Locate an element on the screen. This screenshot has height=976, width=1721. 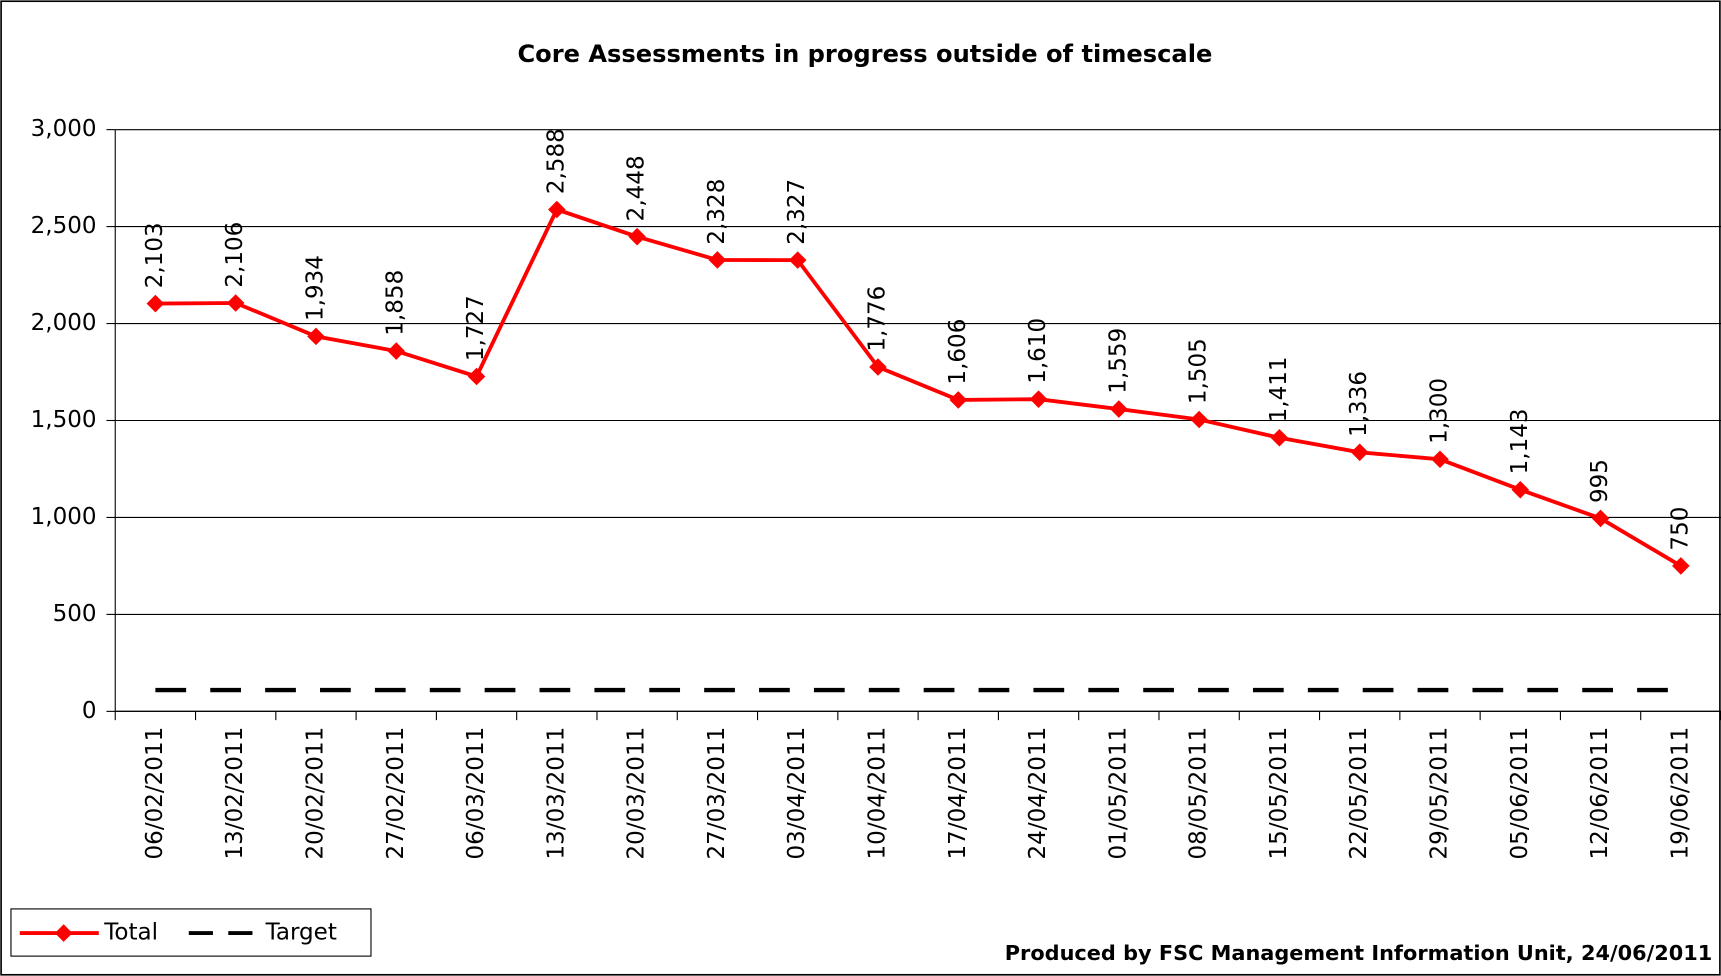
data-label: 1,606 is located at coordinates (958, 352).